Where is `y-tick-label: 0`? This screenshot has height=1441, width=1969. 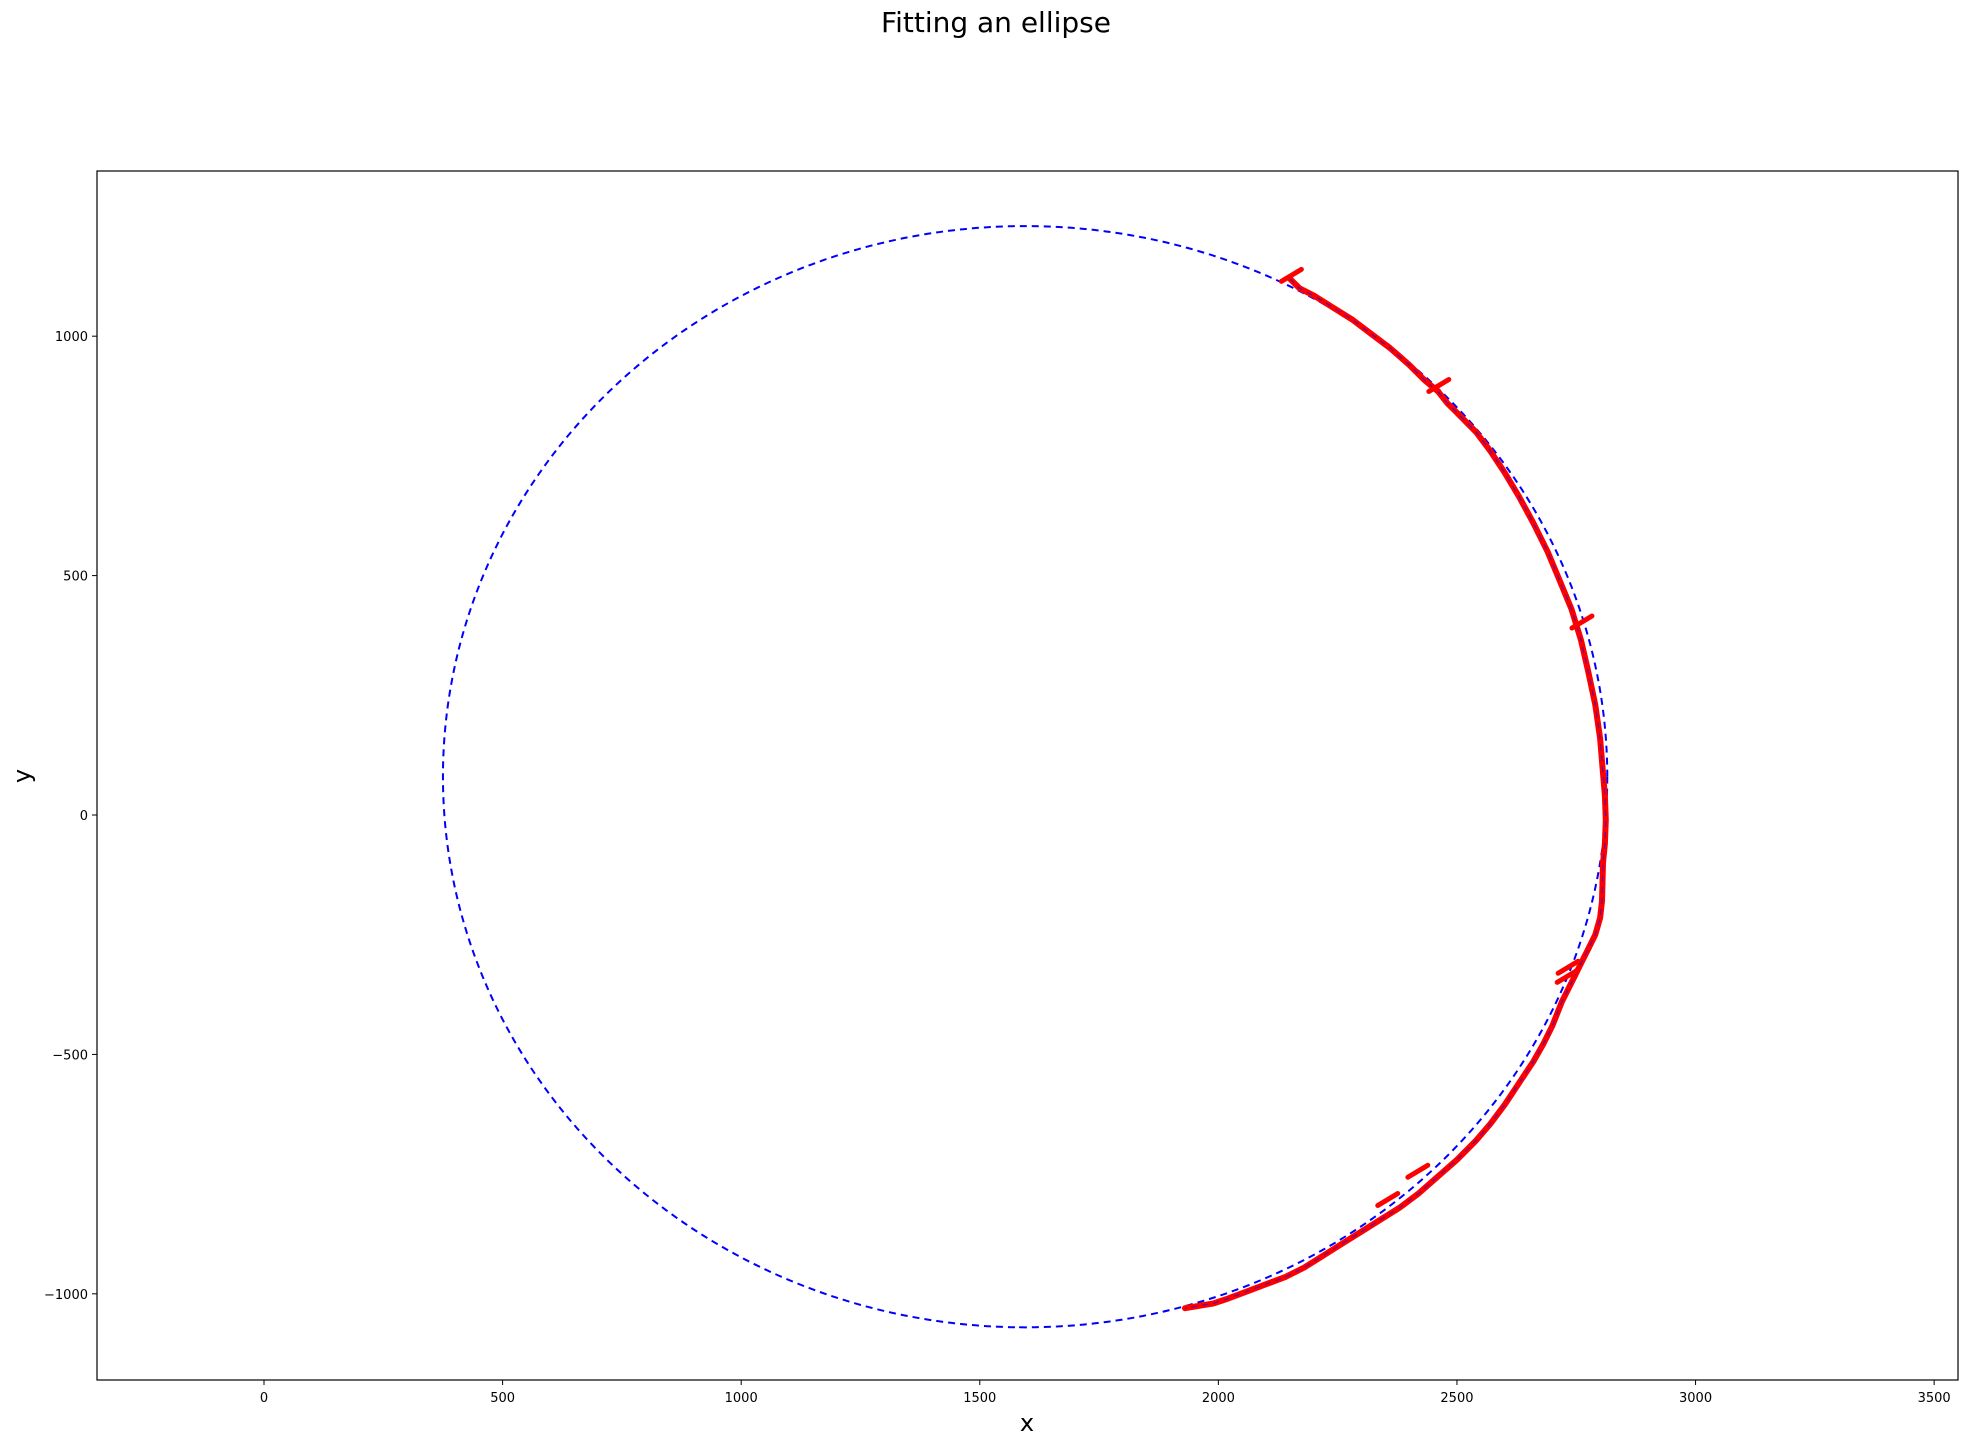 y-tick-label: 0 is located at coordinates (84, 816).